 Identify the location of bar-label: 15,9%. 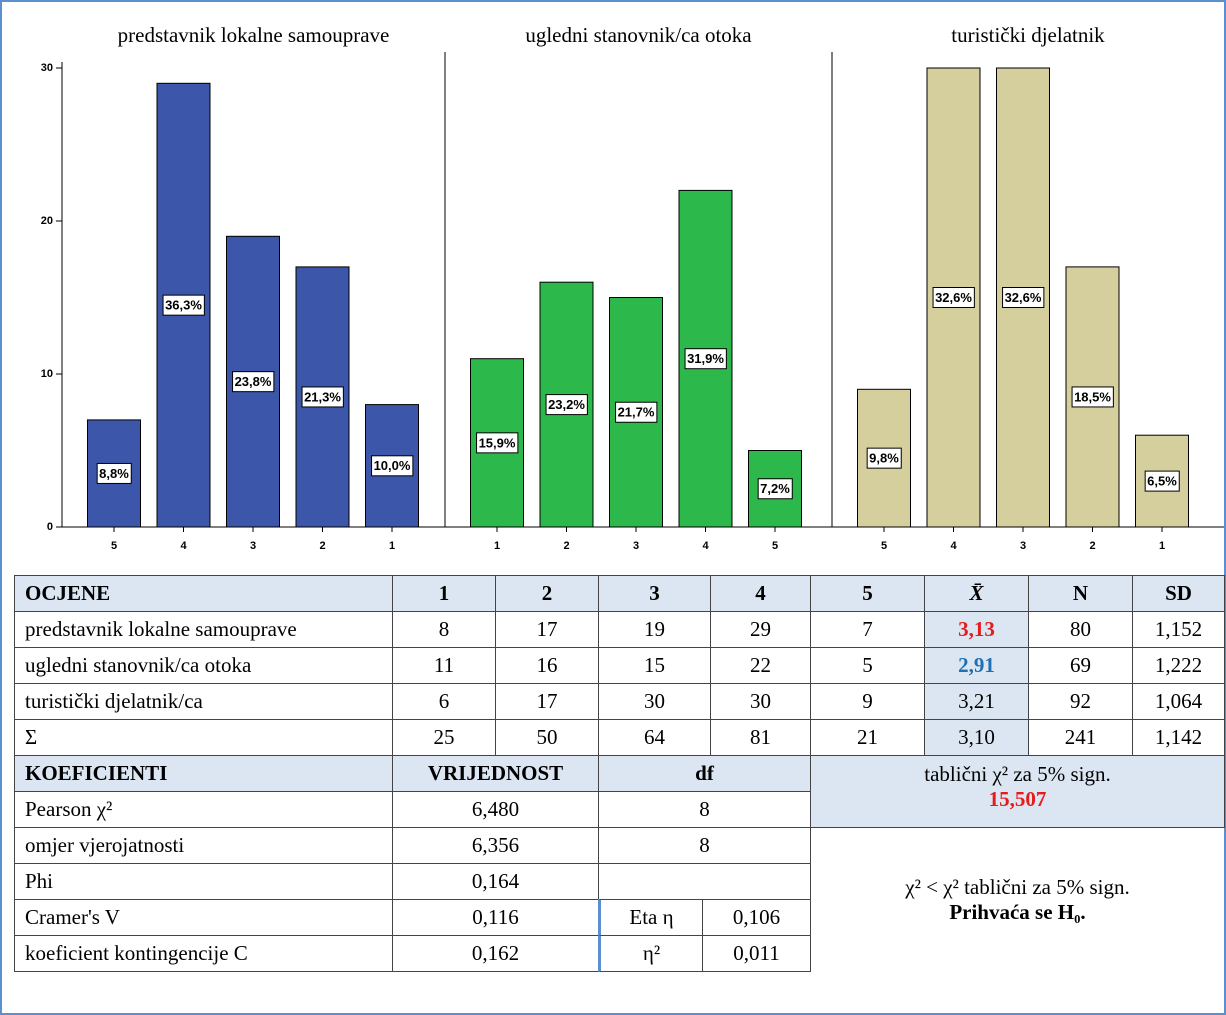
(497, 442).